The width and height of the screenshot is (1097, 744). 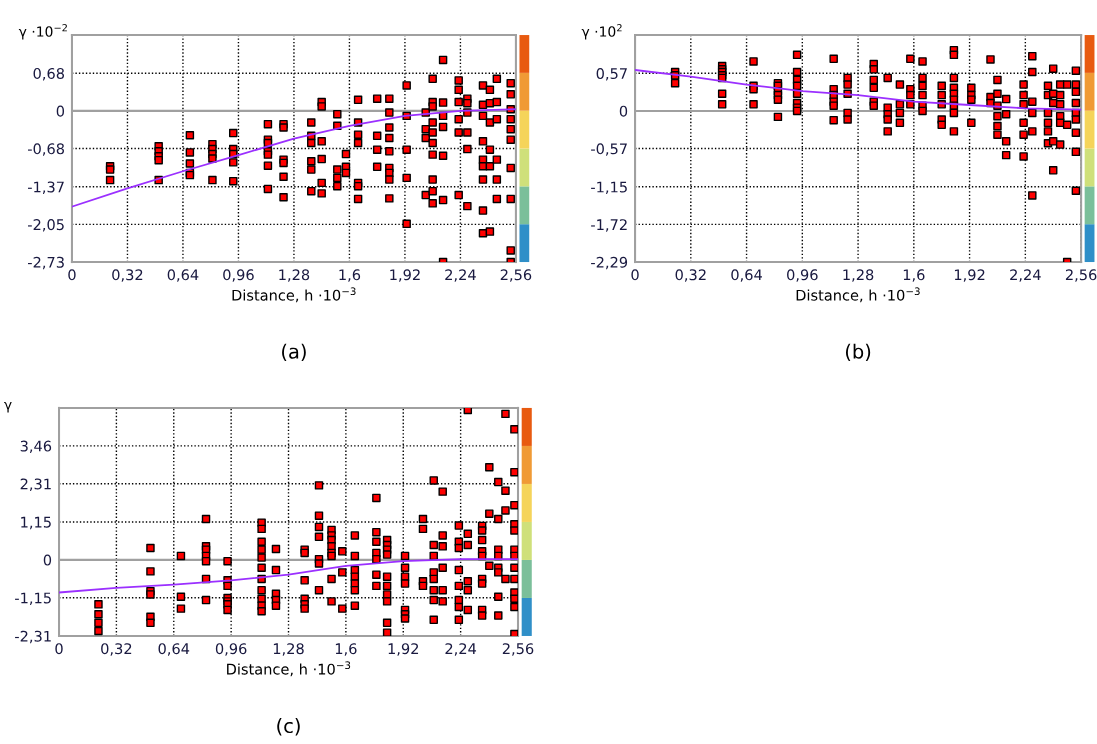 I want to click on text: (b), so click(x=858, y=352).